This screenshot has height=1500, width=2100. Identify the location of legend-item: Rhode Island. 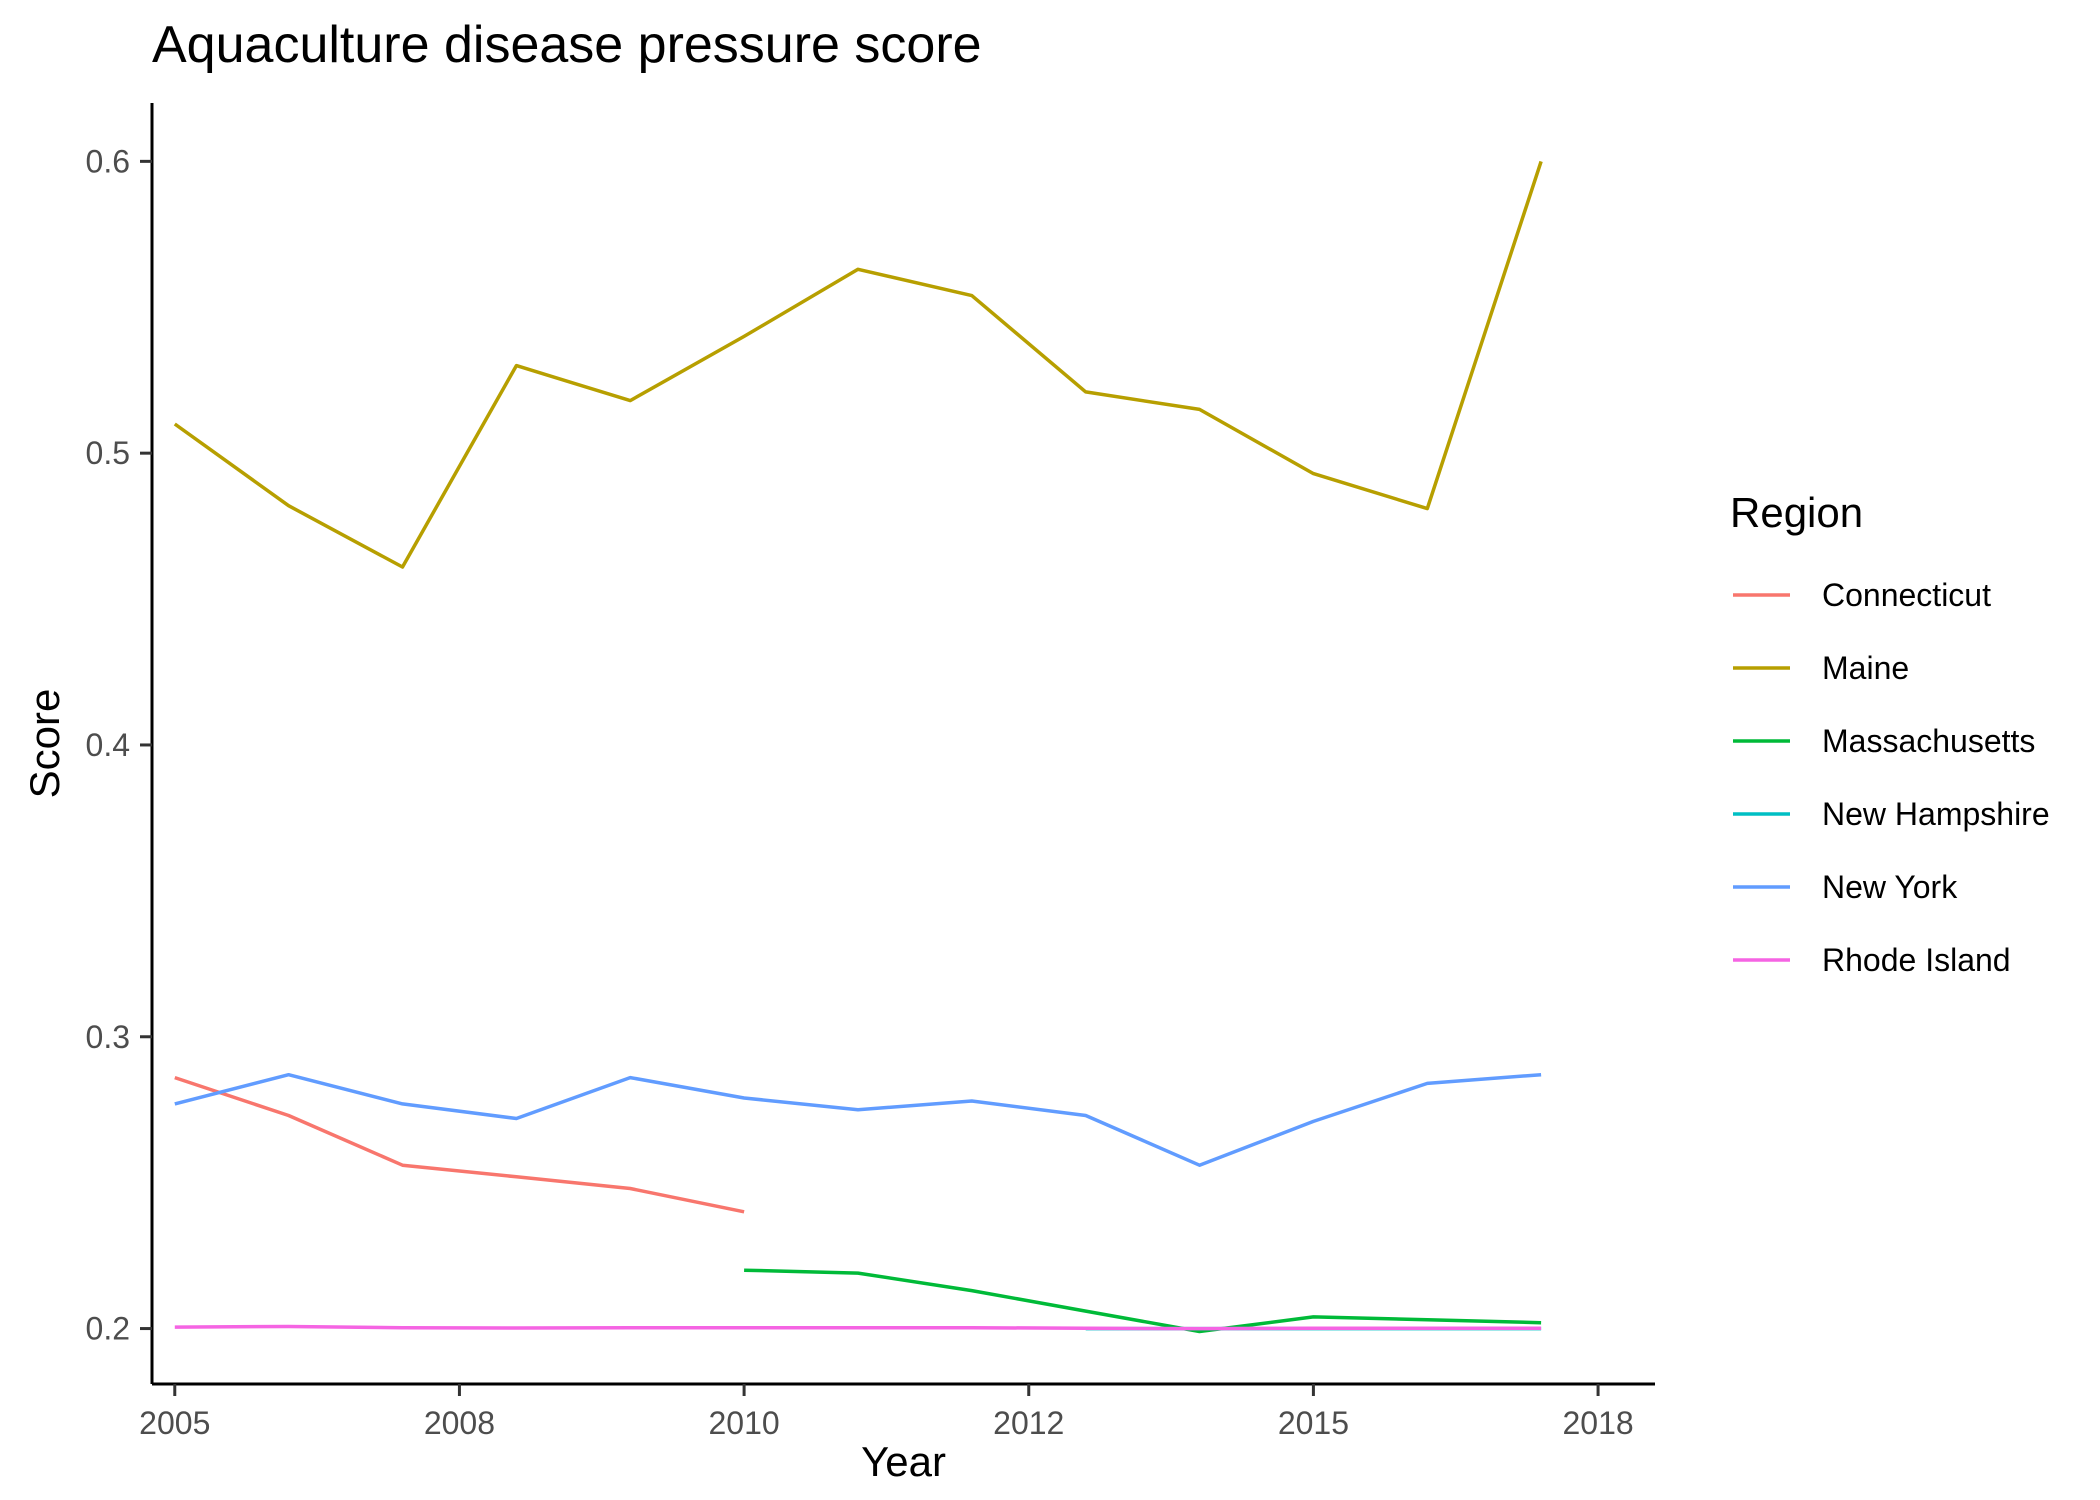
(1872, 960).